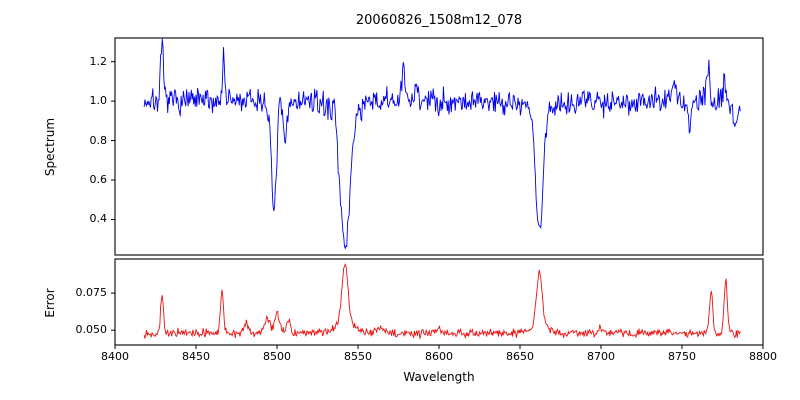  I want to click on x-tick-label: 8650, so click(520, 356).